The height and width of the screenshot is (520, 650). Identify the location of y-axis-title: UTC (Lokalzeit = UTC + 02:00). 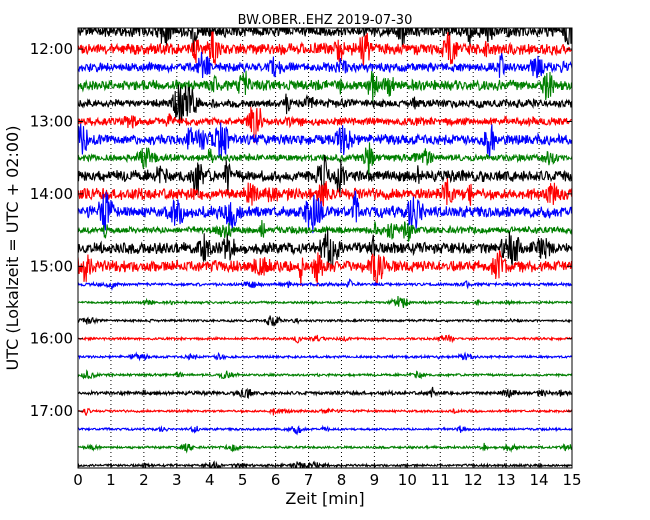
(12, 248).